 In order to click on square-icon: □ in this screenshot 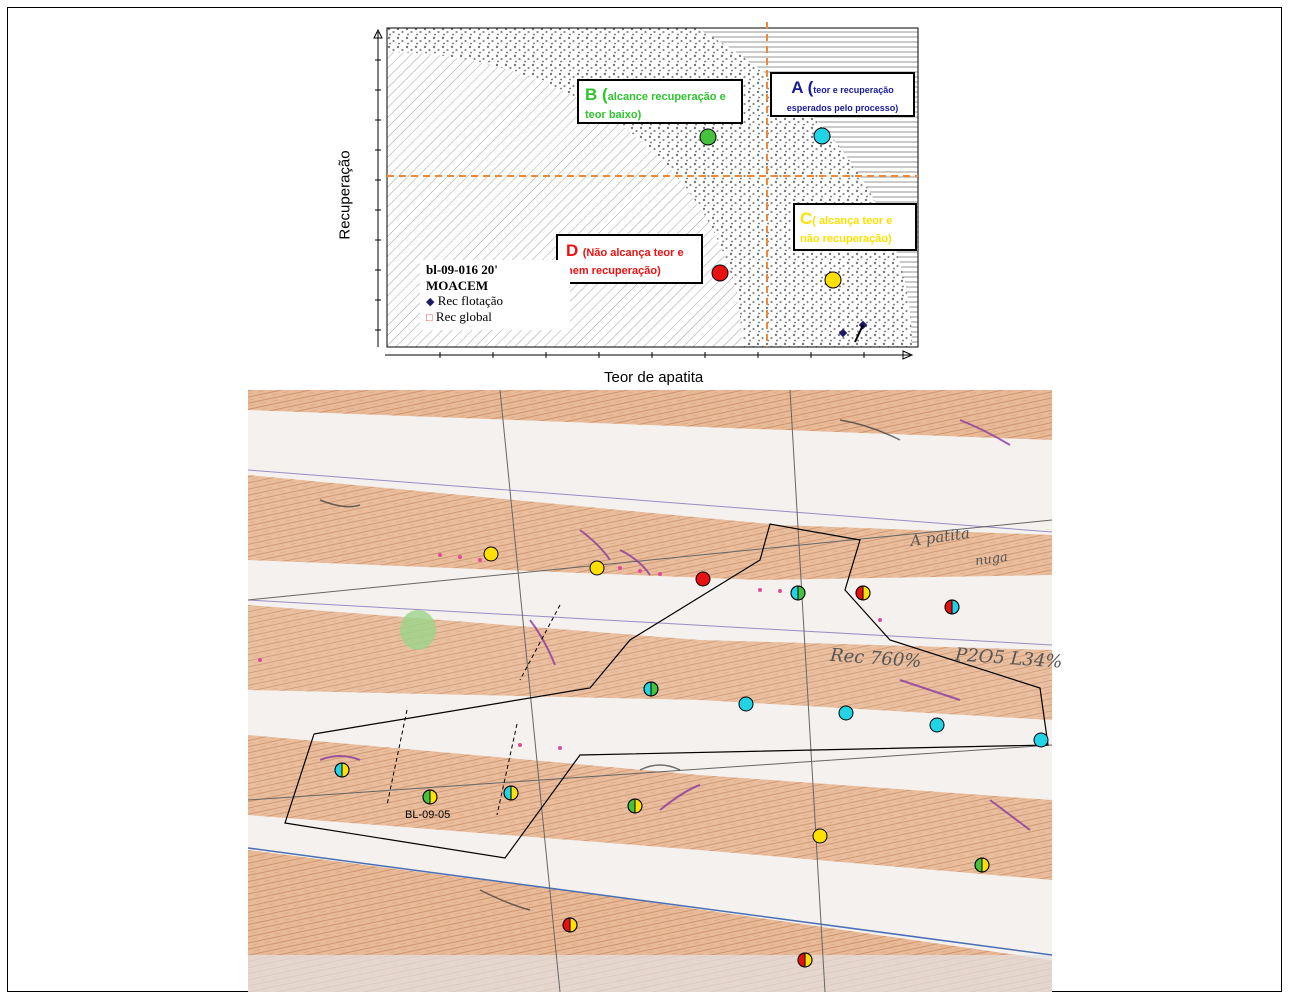, I will do `click(429, 318)`.